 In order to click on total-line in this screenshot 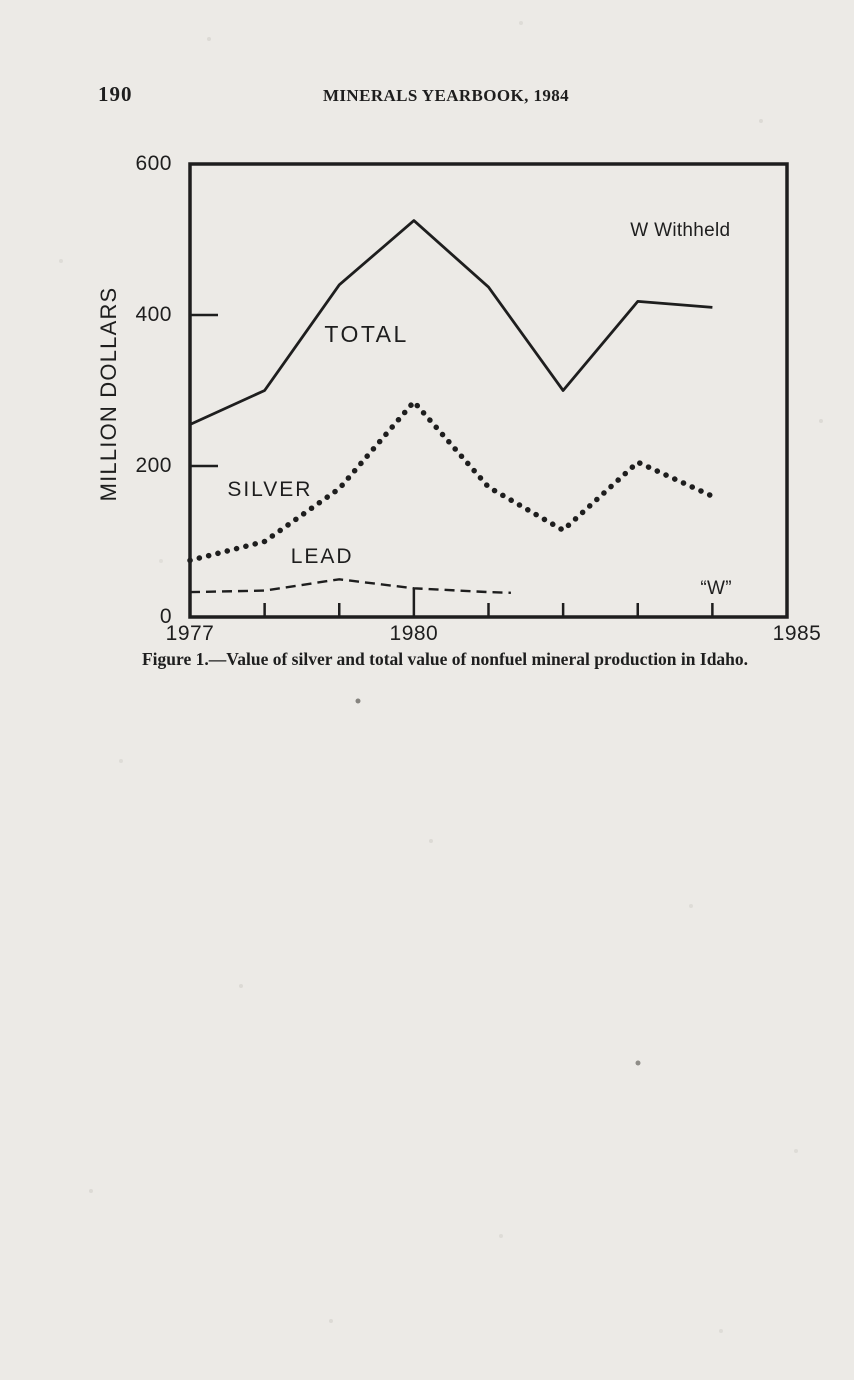, I will do `click(451, 322)`.